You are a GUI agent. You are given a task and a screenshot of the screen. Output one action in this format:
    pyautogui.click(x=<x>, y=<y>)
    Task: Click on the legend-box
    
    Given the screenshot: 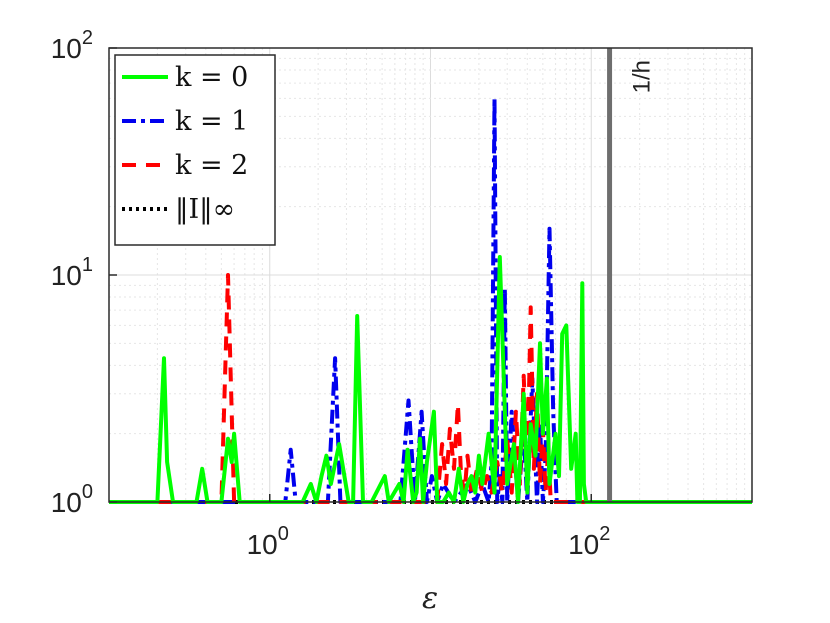 What is the action you would take?
    pyautogui.click(x=195, y=150)
    